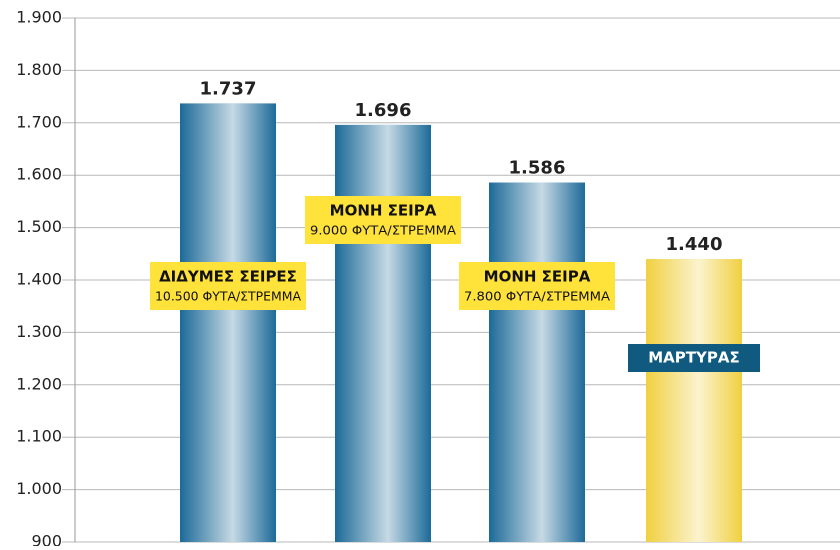  What do you see at coordinates (228, 277) in the screenshot?
I see `category-label: ΔΙΔΥΜΕΣ ΣΕΙΡΕΣ` at bounding box center [228, 277].